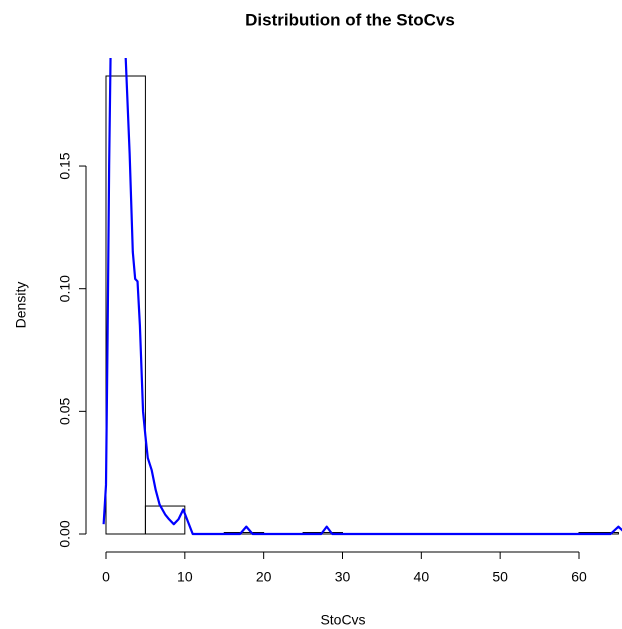 The image size is (622, 629). Describe the element at coordinates (185, 577) in the screenshot. I see `x-tick-label: 10` at that location.